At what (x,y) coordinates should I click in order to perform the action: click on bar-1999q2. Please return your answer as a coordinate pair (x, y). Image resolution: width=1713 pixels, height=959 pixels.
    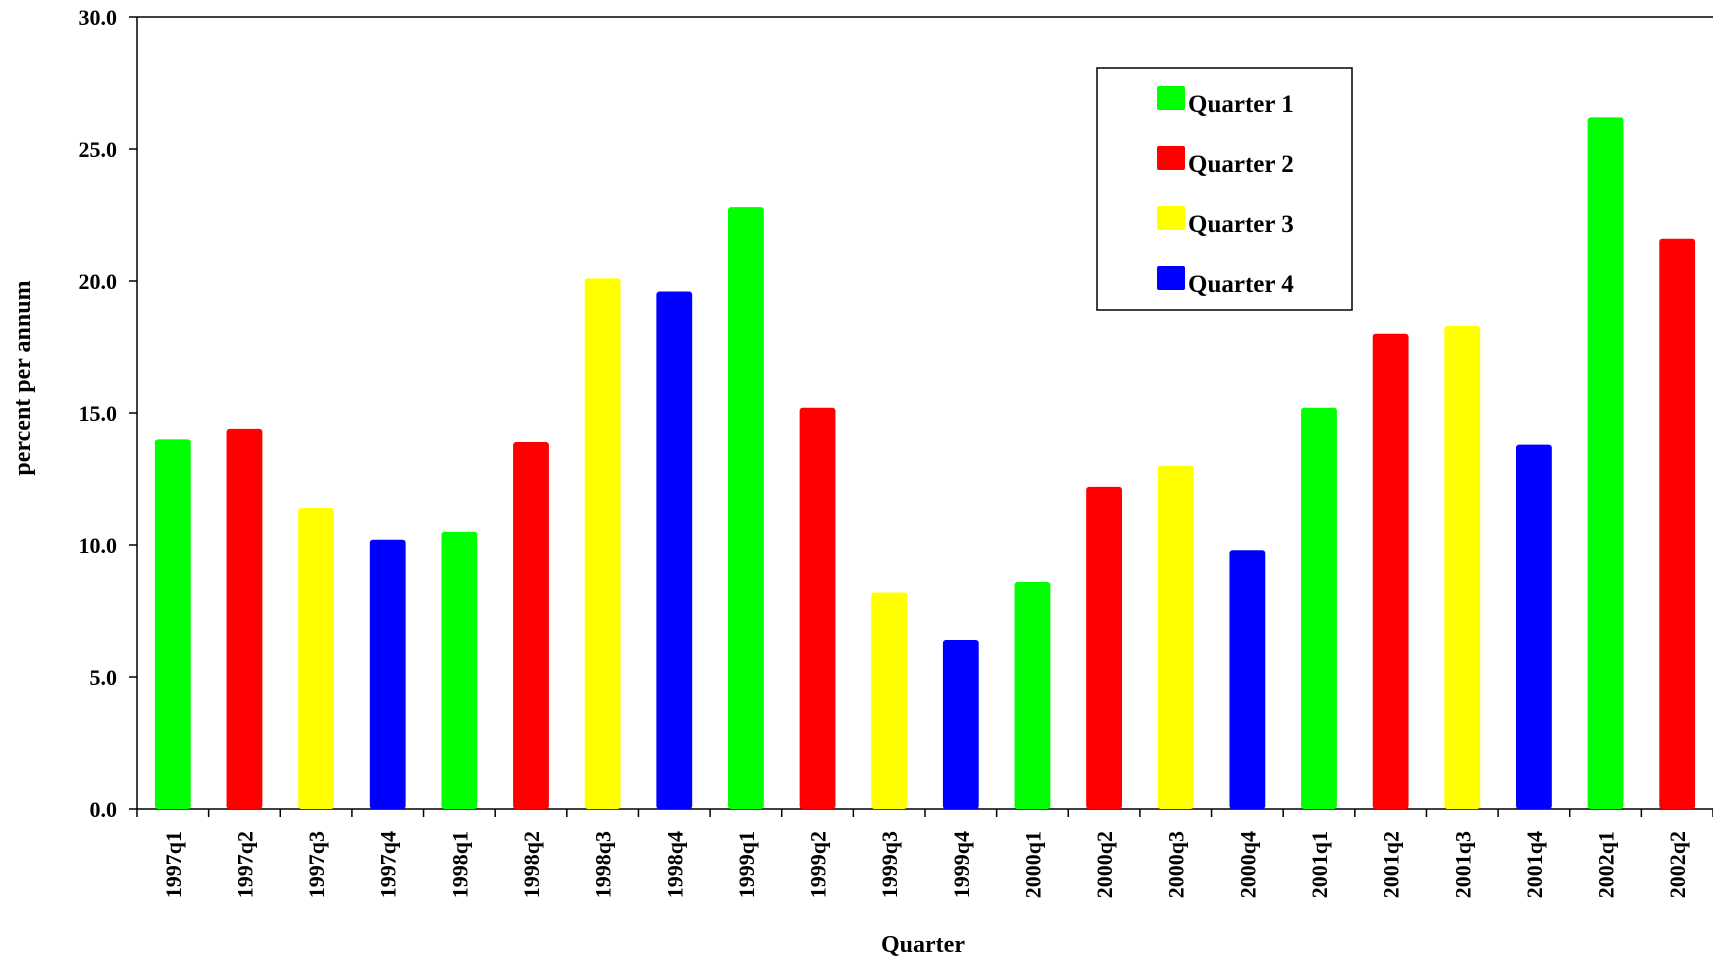
    Looking at the image, I should click on (817, 608).